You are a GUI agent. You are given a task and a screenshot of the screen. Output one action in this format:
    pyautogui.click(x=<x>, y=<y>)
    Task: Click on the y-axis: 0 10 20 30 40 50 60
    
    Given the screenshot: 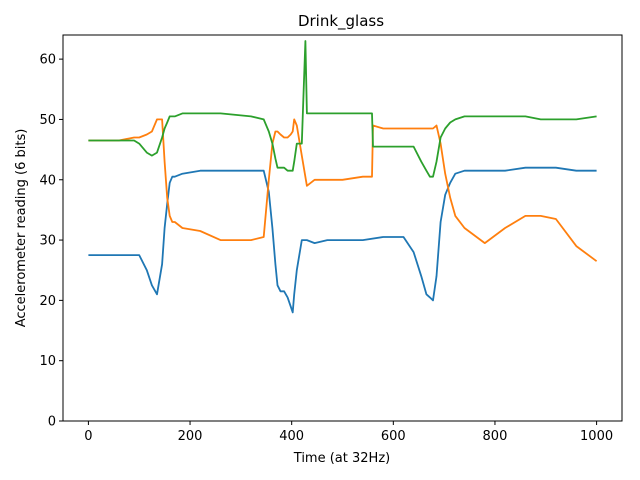 What is the action you would take?
    pyautogui.click(x=51, y=241)
    